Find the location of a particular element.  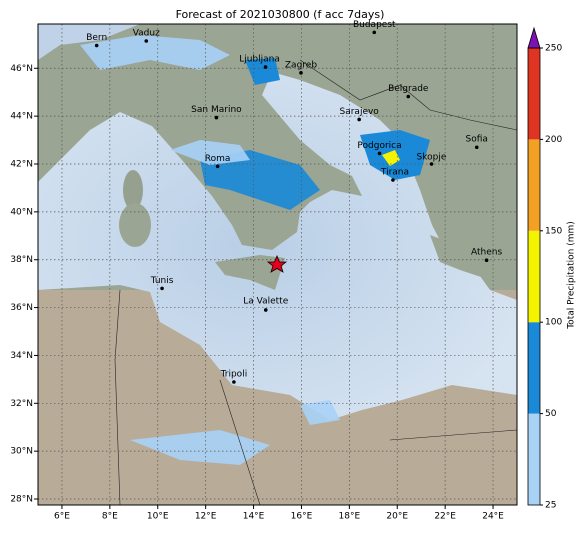

y-tick-label: 36°N is located at coordinates (21, 308).